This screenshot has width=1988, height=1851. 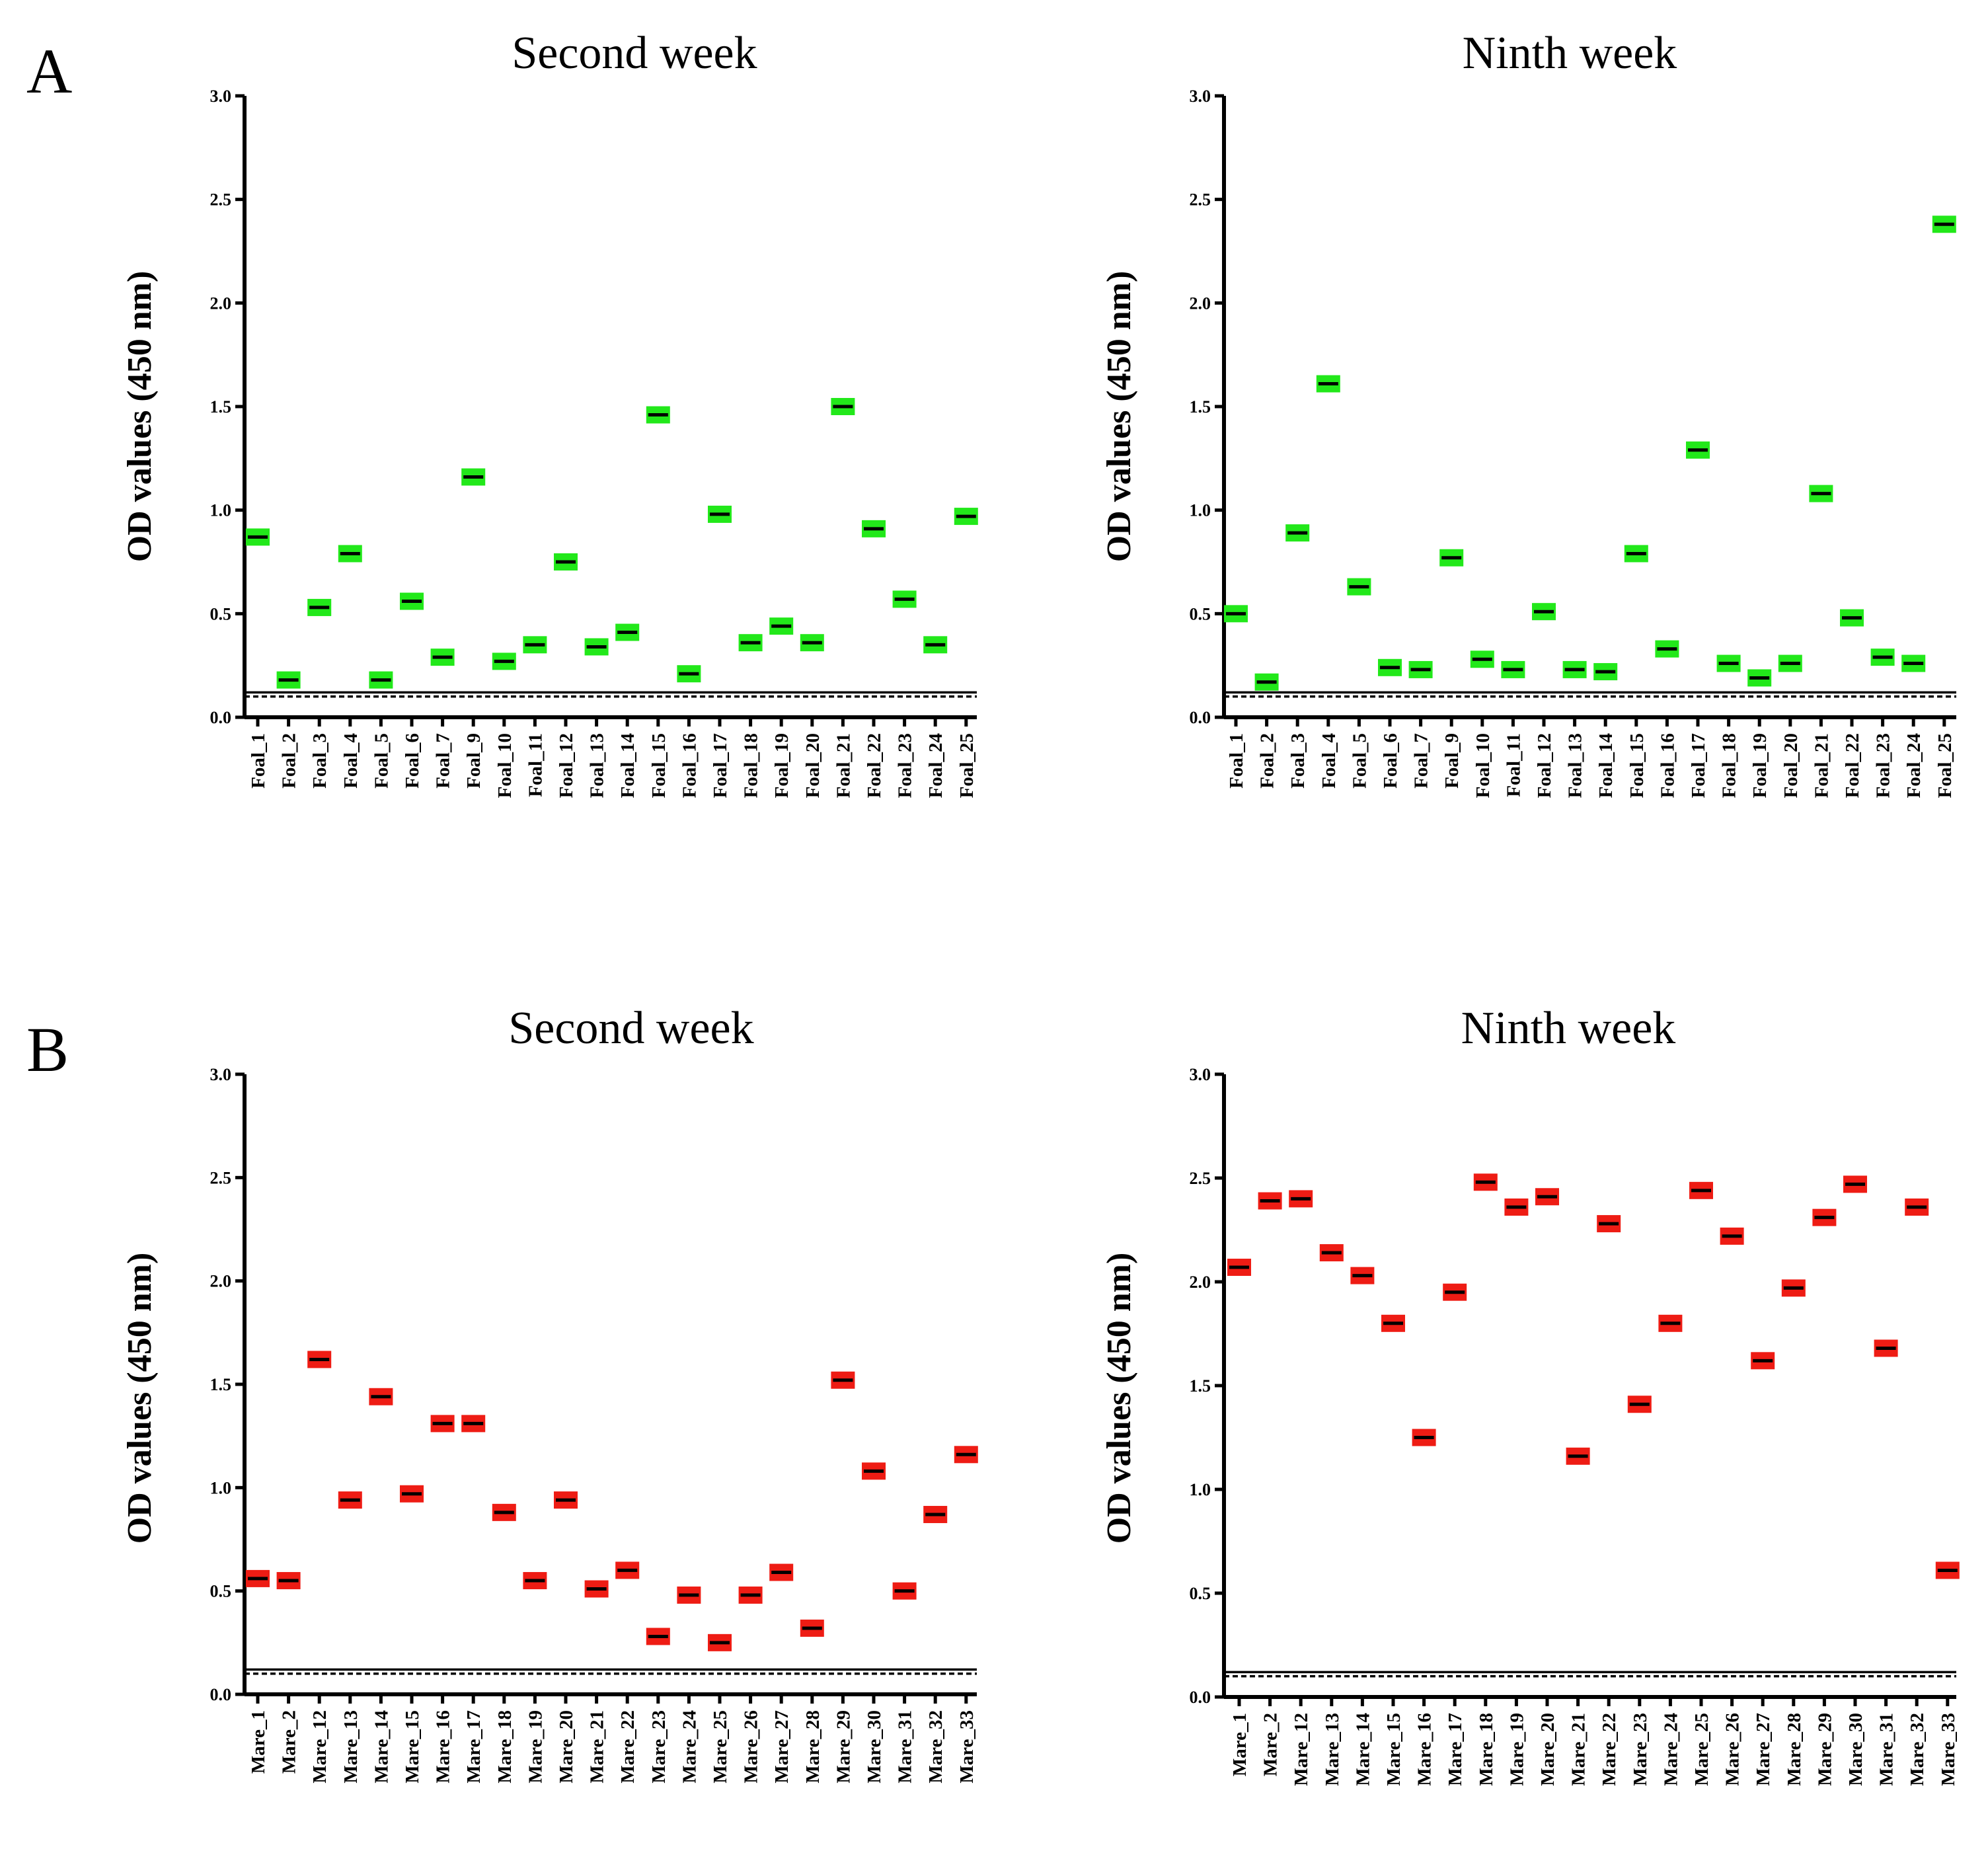 What do you see at coordinates (1547, 1749) in the screenshot?
I see `x-tick-label: Mare_20` at bounding box center [1547, 1749].